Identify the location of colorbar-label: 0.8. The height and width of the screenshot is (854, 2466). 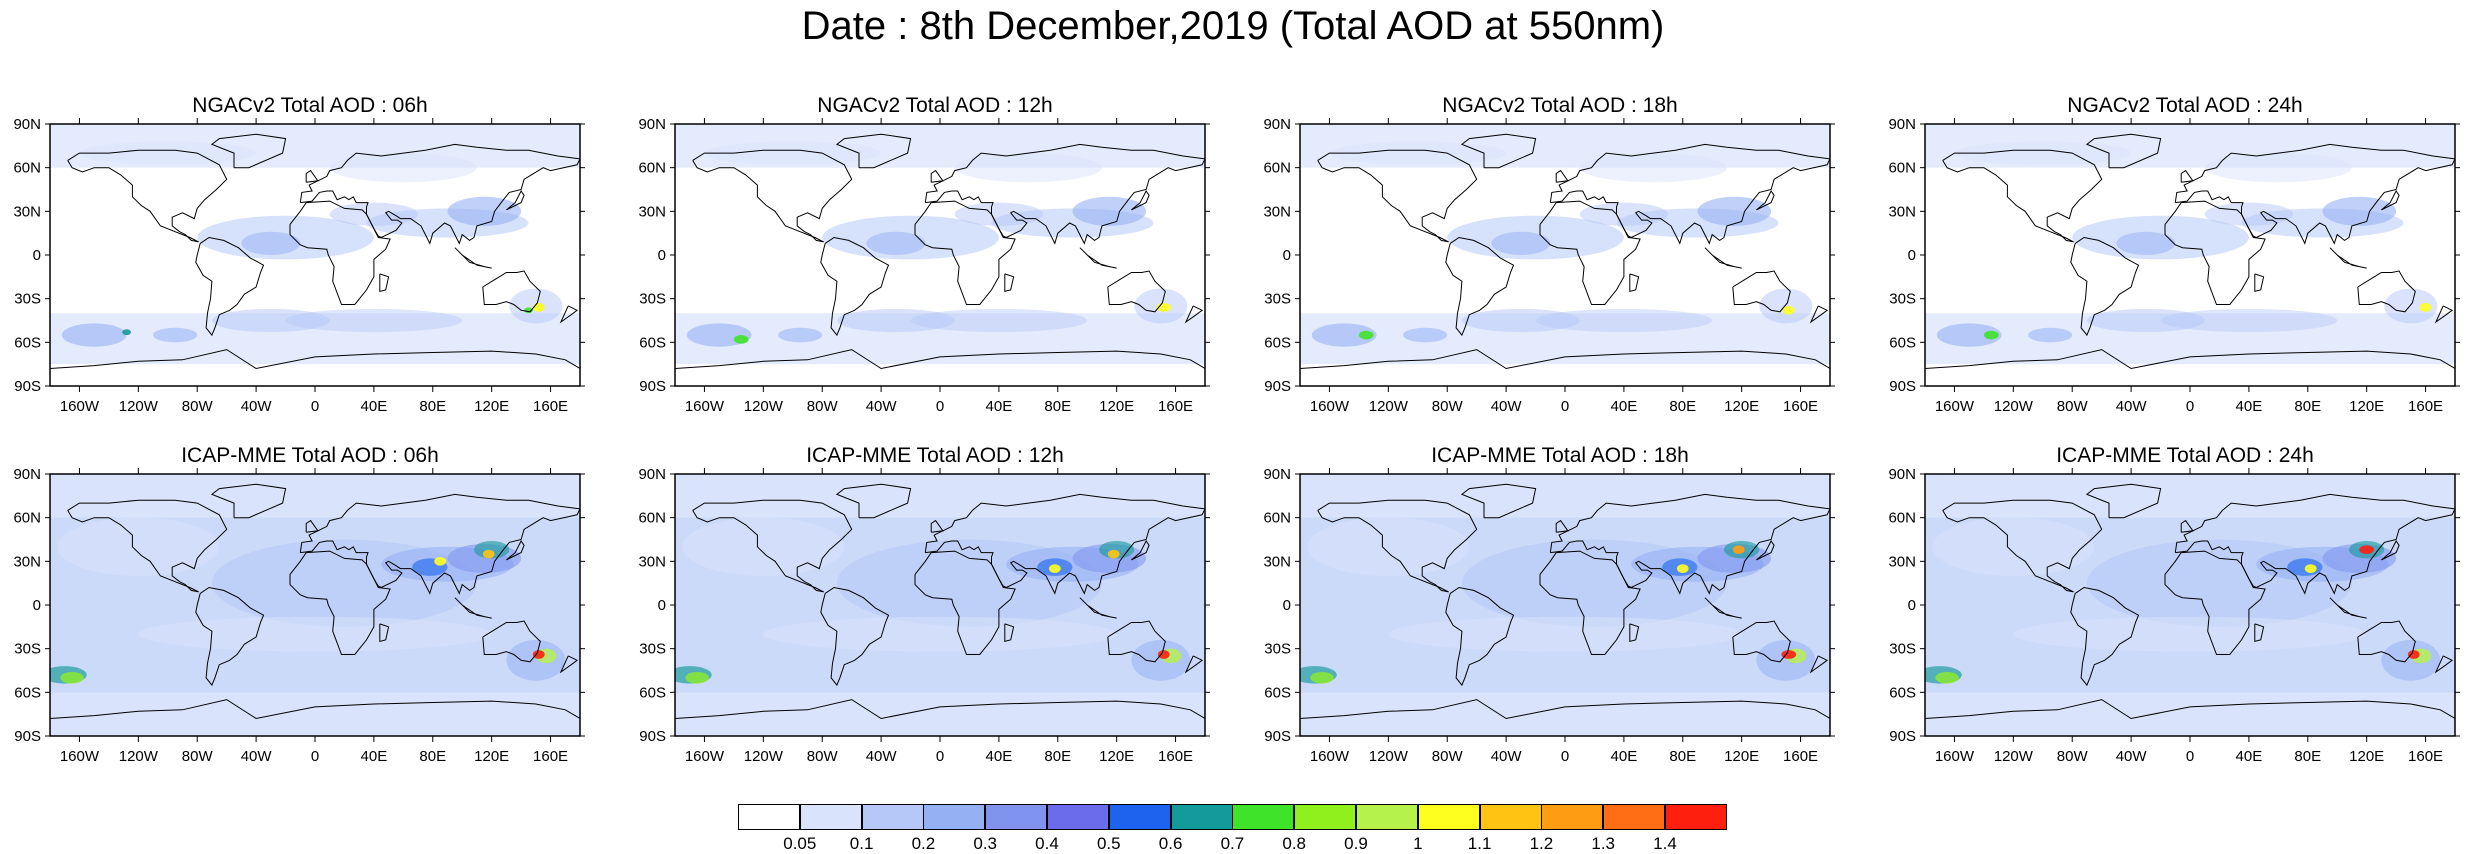
(1294, 843).